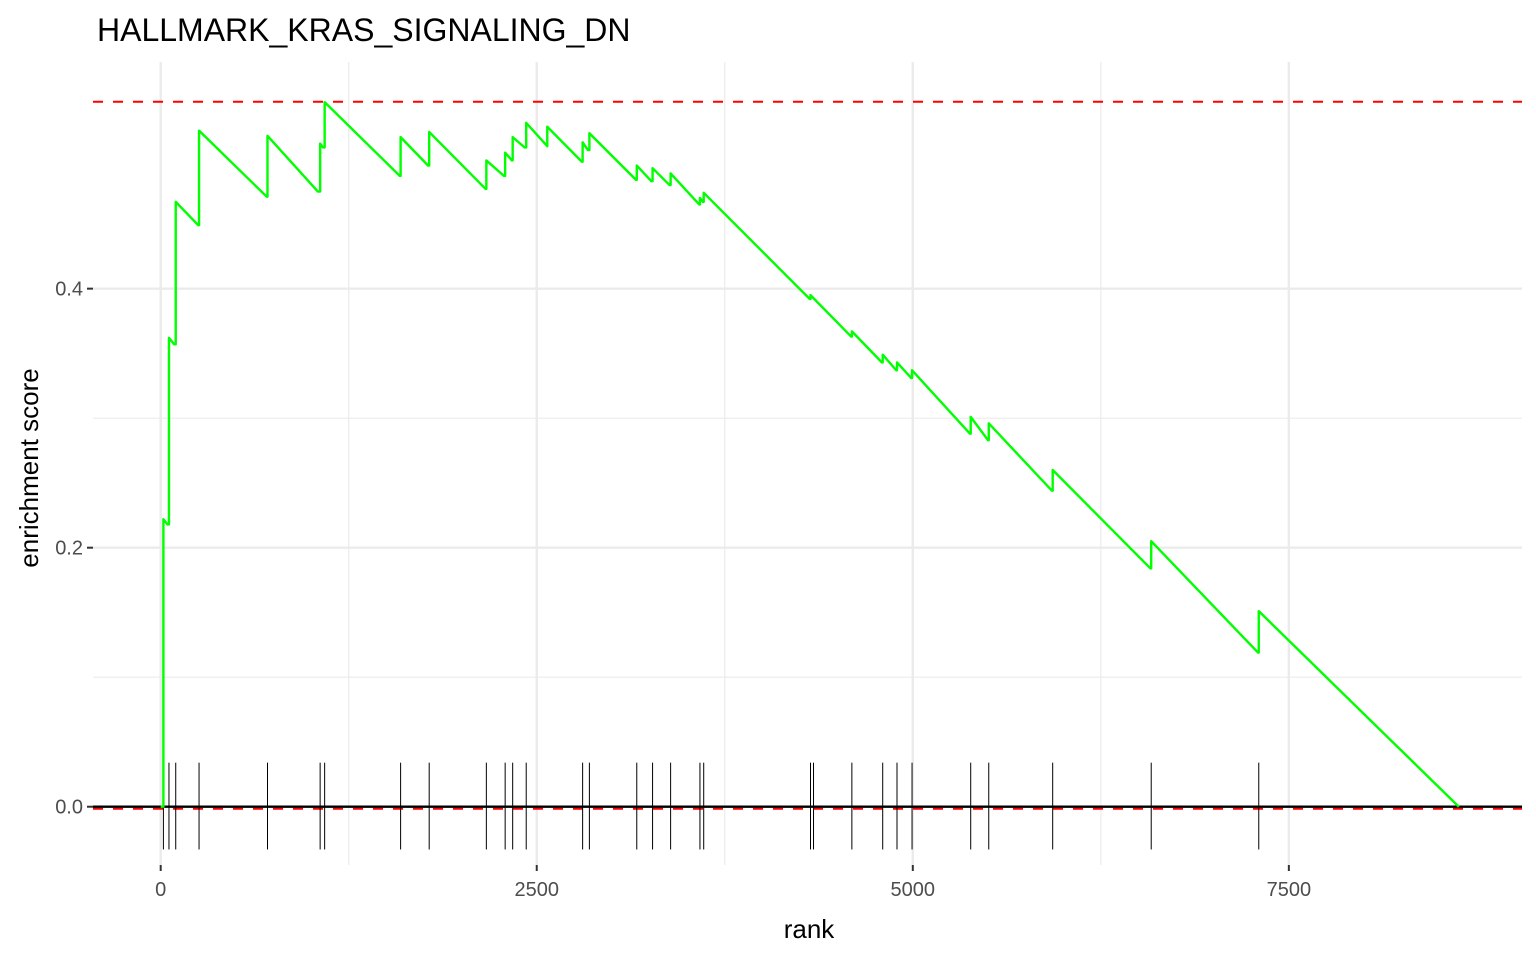 The height and width of the screenshot is (960, 1536). Describe the element at coordinates (29, 467) in the screenshot. I see `y-axis-title: enrichment score` at that location.